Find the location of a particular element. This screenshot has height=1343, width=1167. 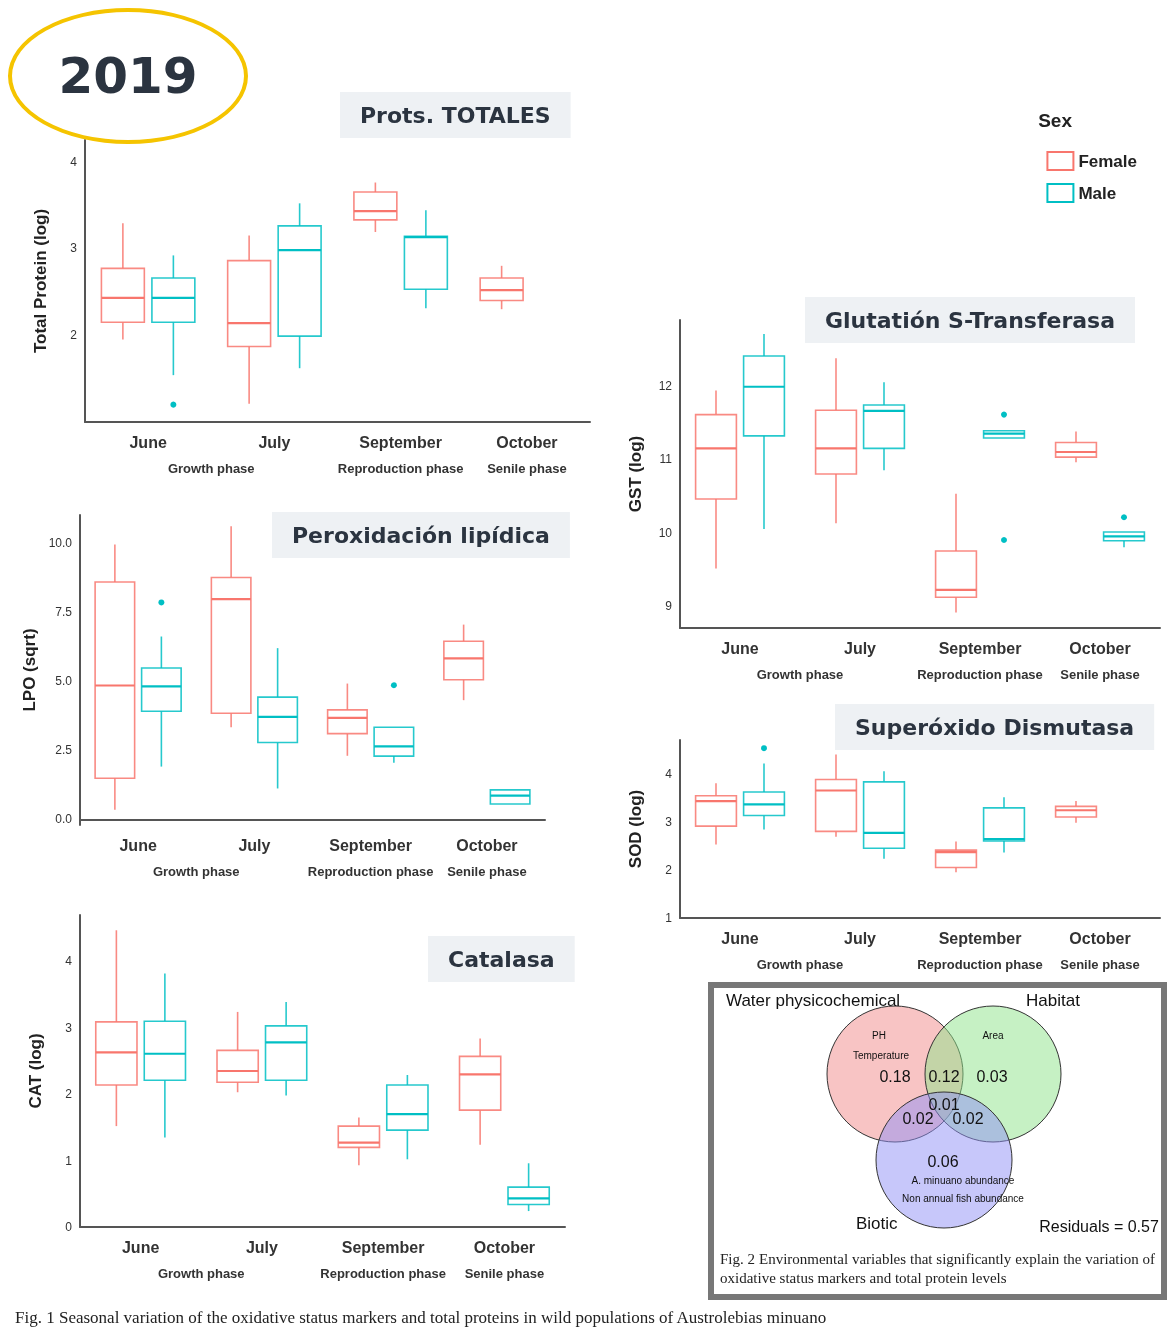

text: Residuals = 0.57 is located at coordinates (1099, 1227).